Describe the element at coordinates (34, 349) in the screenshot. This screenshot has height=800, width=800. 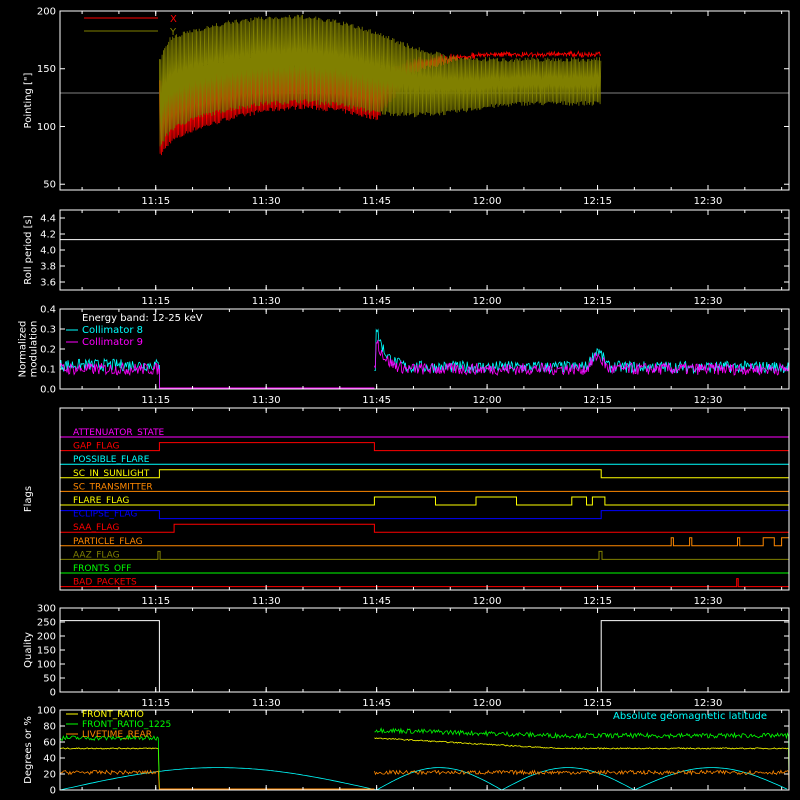
I see `y-axis-label: modulation` at that location.